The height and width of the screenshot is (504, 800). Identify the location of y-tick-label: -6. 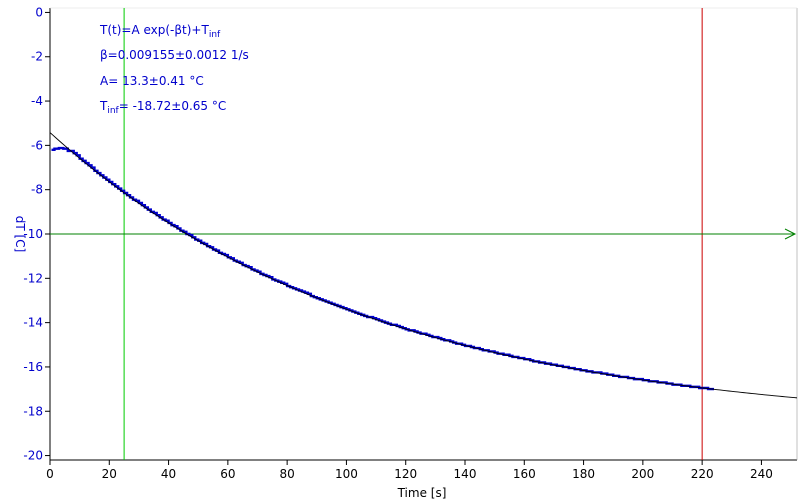
(37, 145).